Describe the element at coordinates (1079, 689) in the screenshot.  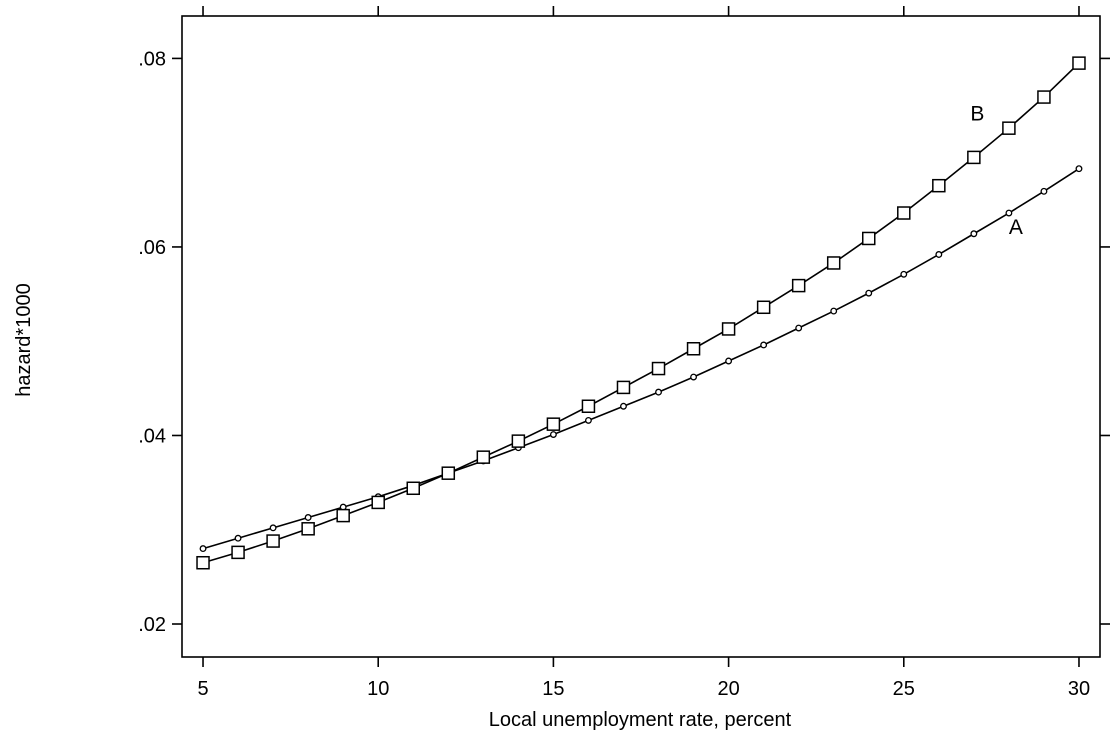
I see `x-tick-label: 30` at that location.